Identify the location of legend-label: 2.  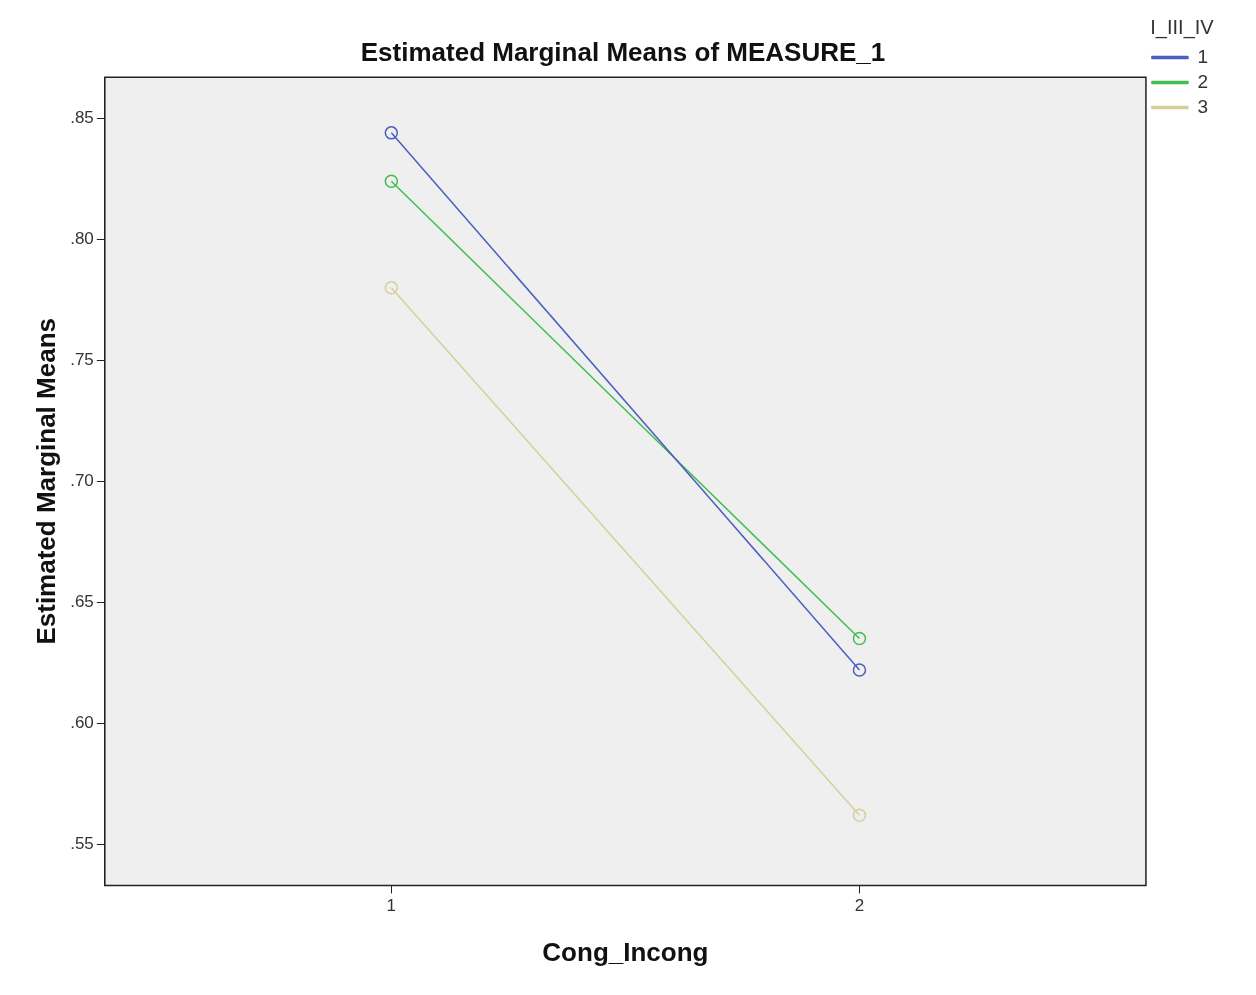
(1203, 81).